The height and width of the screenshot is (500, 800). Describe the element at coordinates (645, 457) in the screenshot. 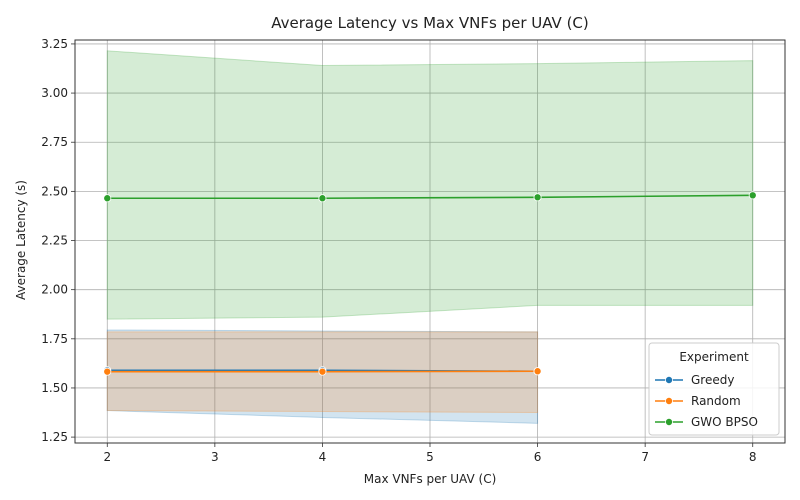

I see `x-tick-label: 7` at that location.